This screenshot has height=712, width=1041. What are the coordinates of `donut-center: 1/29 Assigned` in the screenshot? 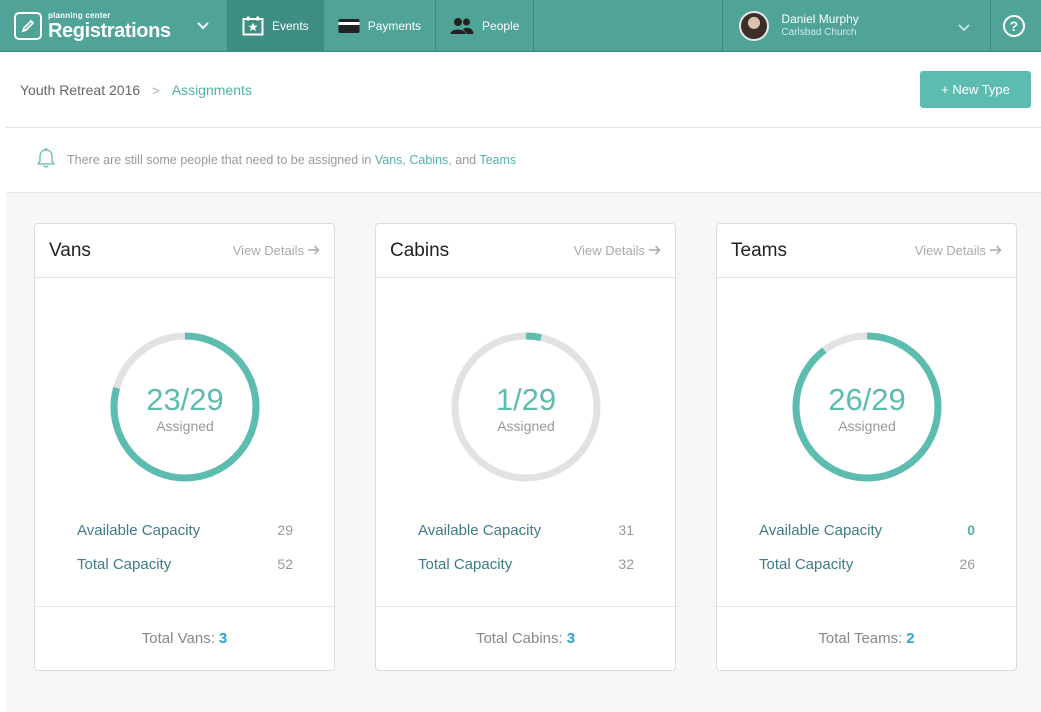 It's located at (526, 407).